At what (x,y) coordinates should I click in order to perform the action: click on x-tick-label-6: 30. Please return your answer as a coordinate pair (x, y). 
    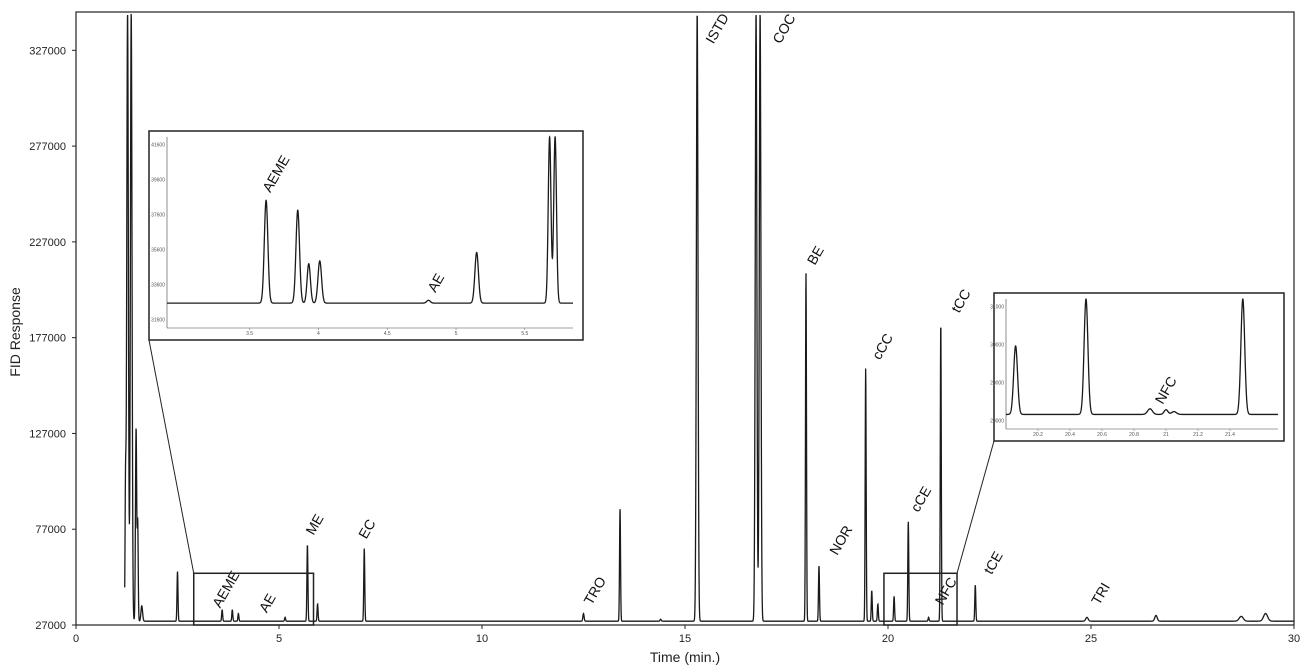
    Looking at the image, I should click on (1294, 639).